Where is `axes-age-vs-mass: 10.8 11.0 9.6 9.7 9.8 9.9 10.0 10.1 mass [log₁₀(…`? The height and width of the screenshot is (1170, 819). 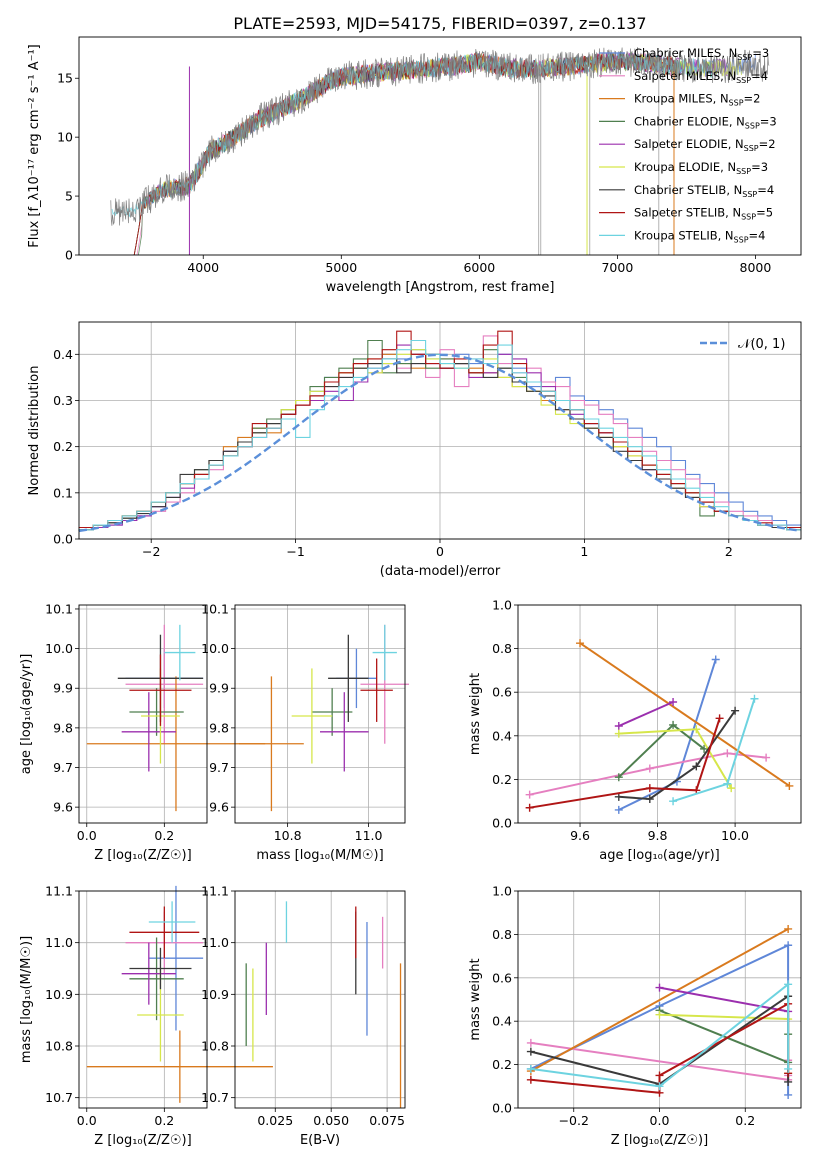
axes-age-vs-mass: 10.8 11.0 9.6 9.7 9.8 9.9 10.0 10.1 mass [log₁₀(… is located at coordinates (305, 732).